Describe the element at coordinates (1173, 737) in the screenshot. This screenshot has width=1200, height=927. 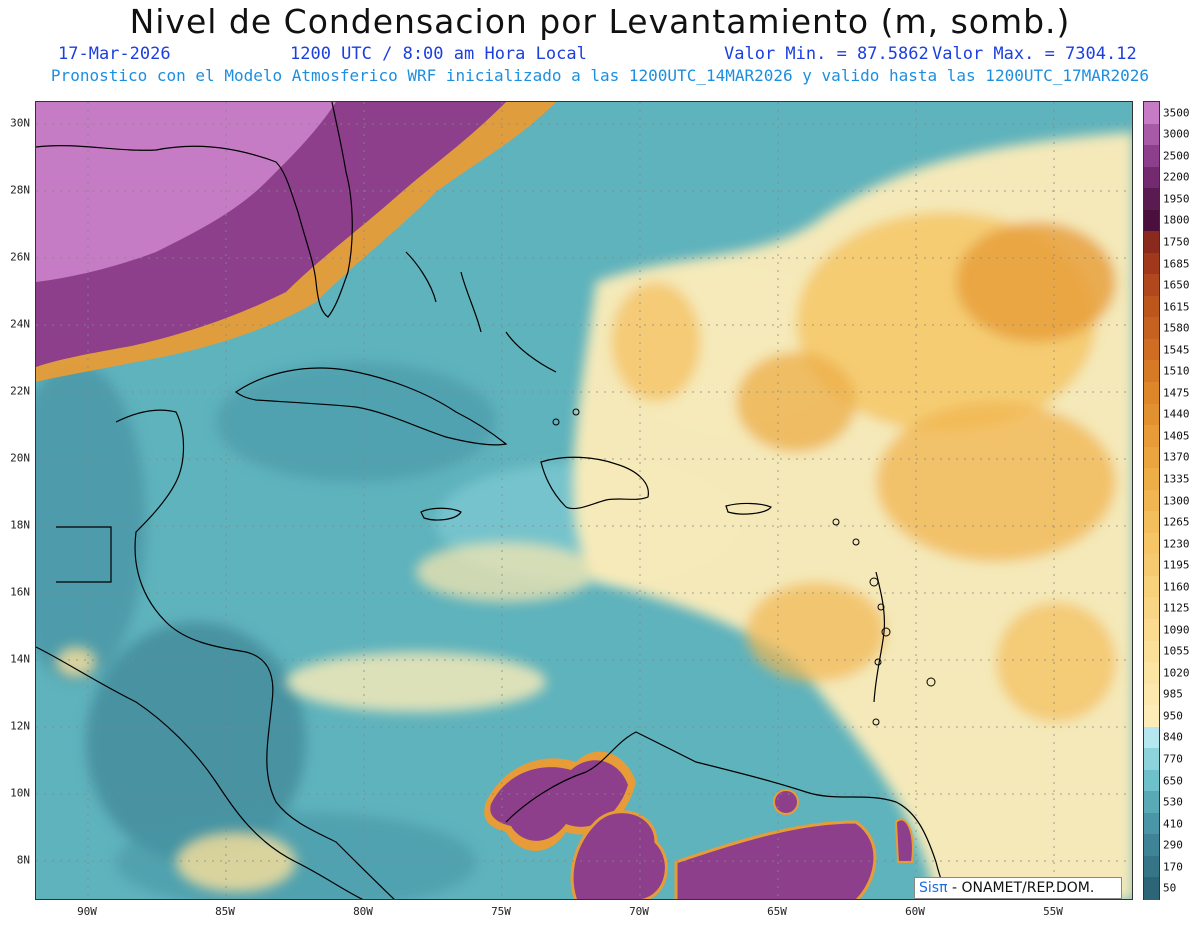
I see `color-scale-label: 840` at that location.